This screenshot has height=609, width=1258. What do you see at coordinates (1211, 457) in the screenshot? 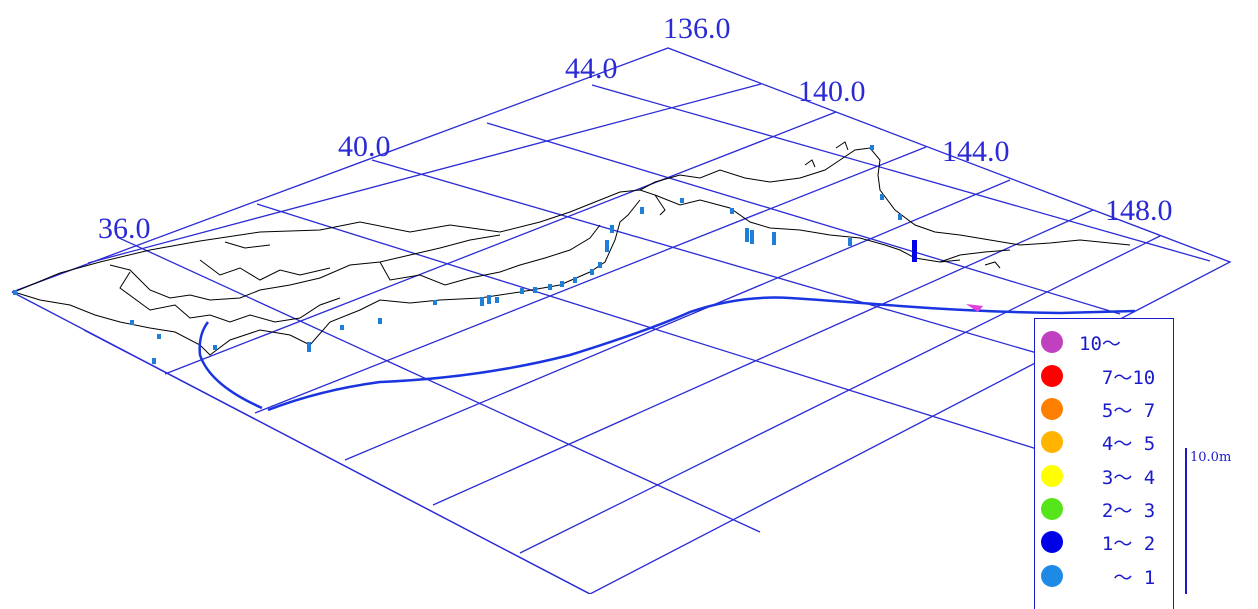
I see `scale-label: 10.0m` at bounding box center [1211, 457].